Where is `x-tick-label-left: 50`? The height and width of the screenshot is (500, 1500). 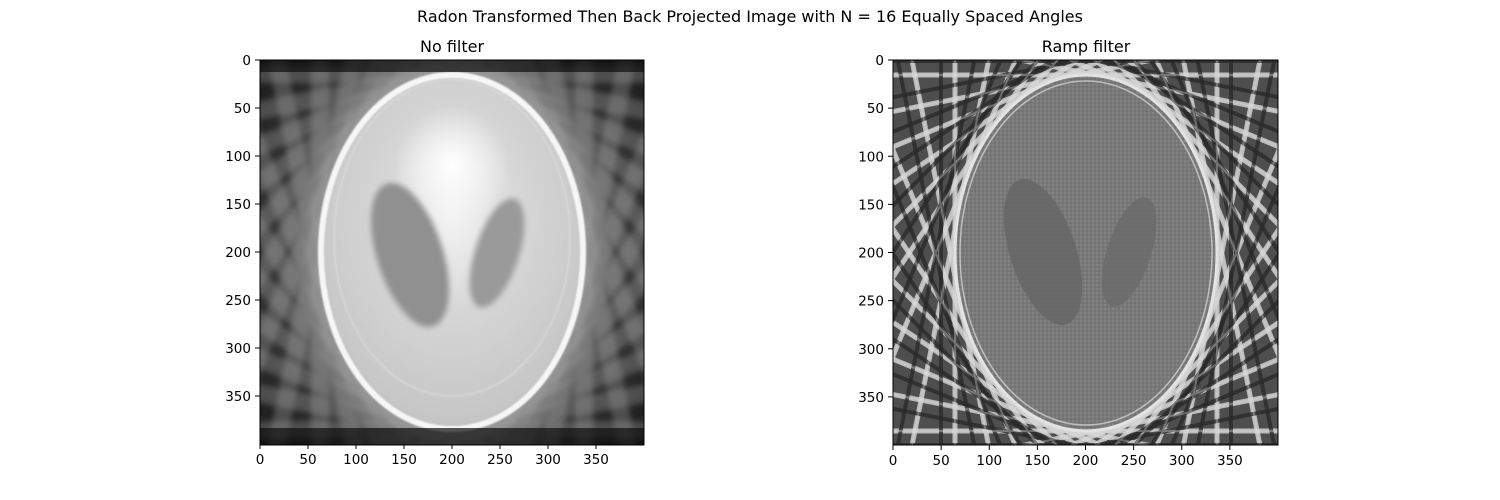 x-tick-label-left: 50 is located at coordinates (307, 460).